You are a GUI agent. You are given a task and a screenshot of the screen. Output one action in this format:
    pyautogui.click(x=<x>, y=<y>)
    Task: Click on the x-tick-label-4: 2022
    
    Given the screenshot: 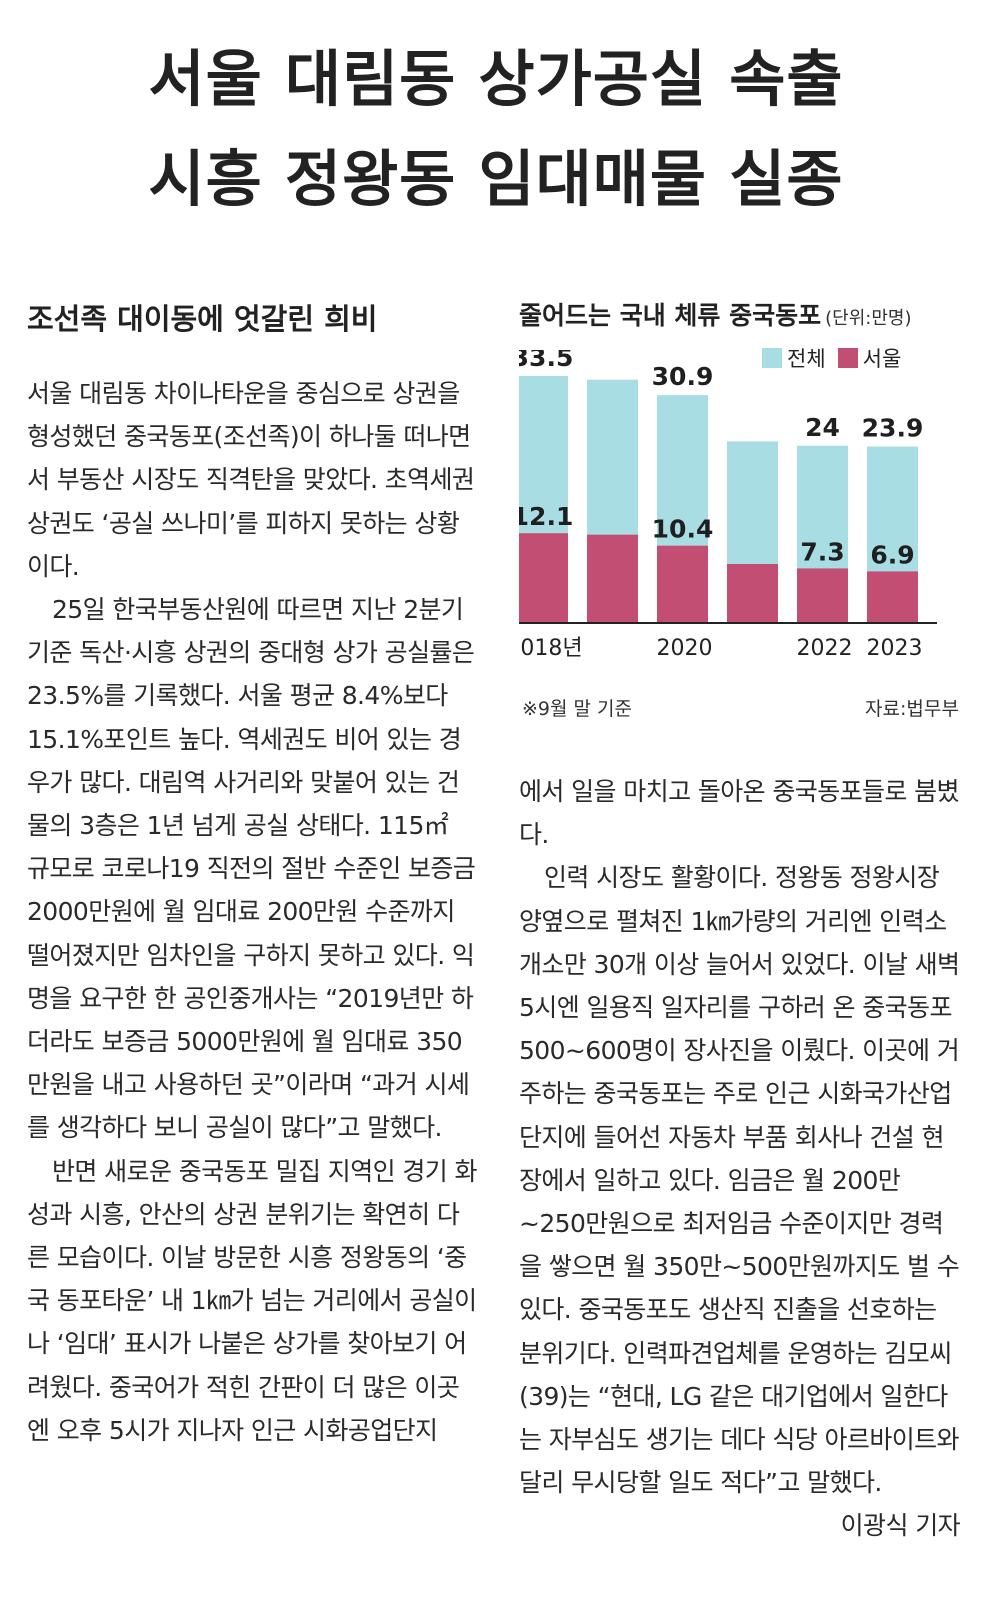 What is the action you would take?
    pyautogui.click(x=825, y=648)
    